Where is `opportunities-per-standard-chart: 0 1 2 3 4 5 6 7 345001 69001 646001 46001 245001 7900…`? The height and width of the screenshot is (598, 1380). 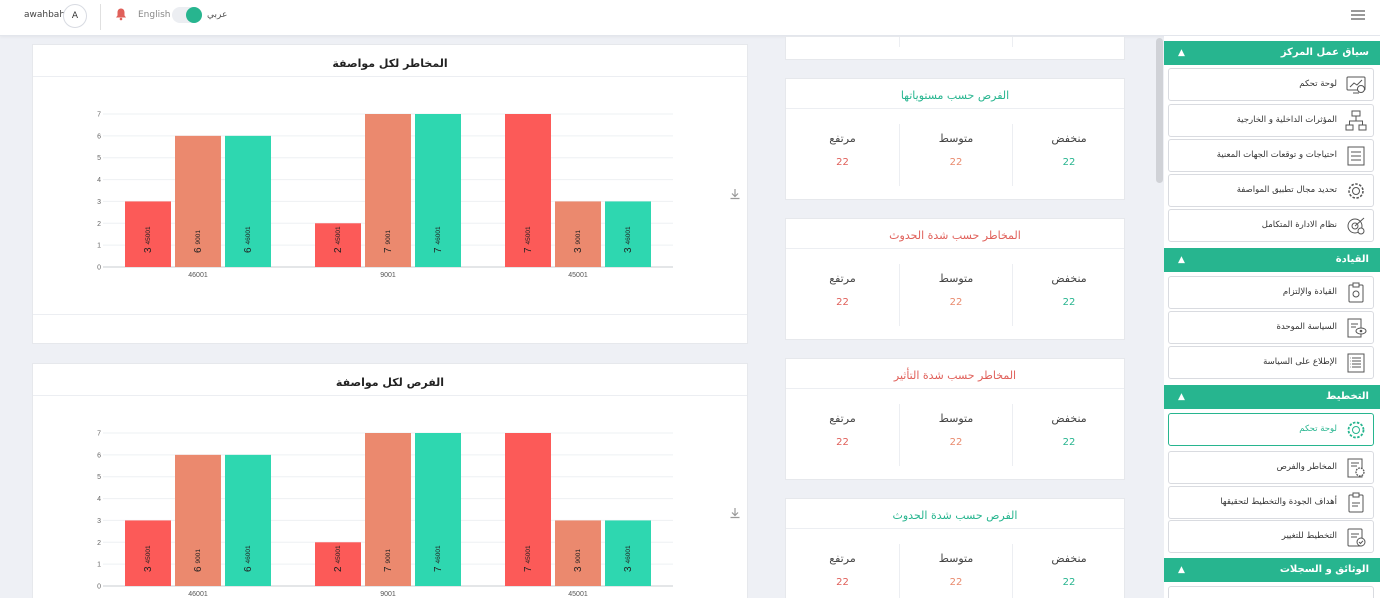
opportunities-per-standard-chart: 0 1 2 3 4 5 6 7 345001 69001 646001 46001 245001 7900… is located at coordinates (385, 514).